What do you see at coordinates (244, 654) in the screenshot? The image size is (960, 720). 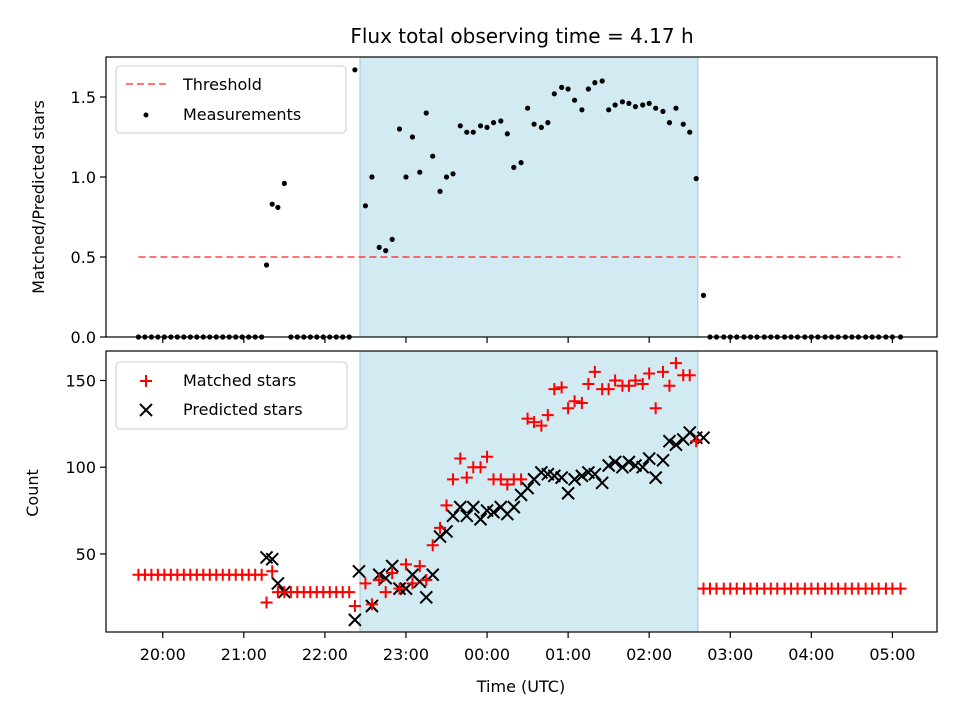 I see `x-tick-label: 21:00` at bounding box center [244, 654].